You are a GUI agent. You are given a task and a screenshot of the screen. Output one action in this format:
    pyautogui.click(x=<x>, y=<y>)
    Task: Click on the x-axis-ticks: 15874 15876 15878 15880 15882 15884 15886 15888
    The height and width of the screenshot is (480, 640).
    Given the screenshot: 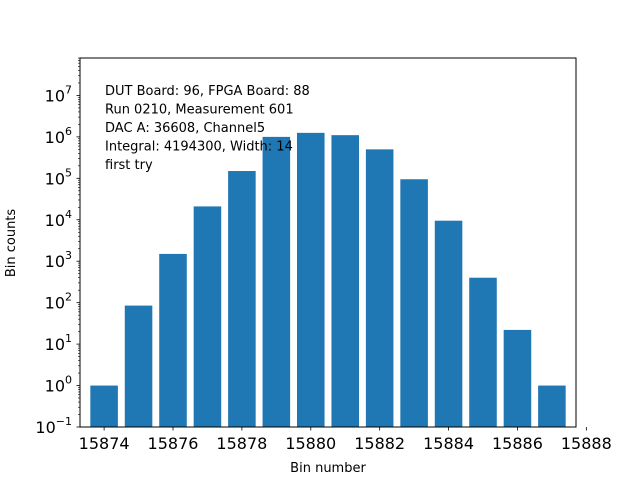 What is the action you would take?
    pyautogui.click(x=345, y=440)
    